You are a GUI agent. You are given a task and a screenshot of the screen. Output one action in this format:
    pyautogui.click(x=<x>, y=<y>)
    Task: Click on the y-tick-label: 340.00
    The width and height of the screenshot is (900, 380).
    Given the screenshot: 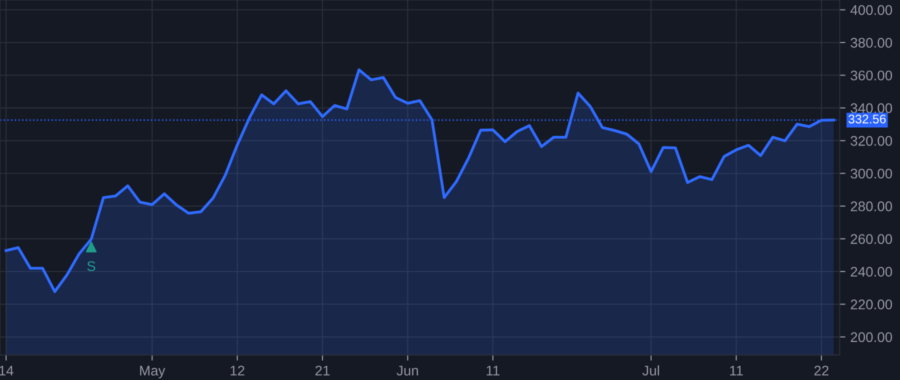 What is the action you would take?
    pyautogui.click(x=871, y=108)
    